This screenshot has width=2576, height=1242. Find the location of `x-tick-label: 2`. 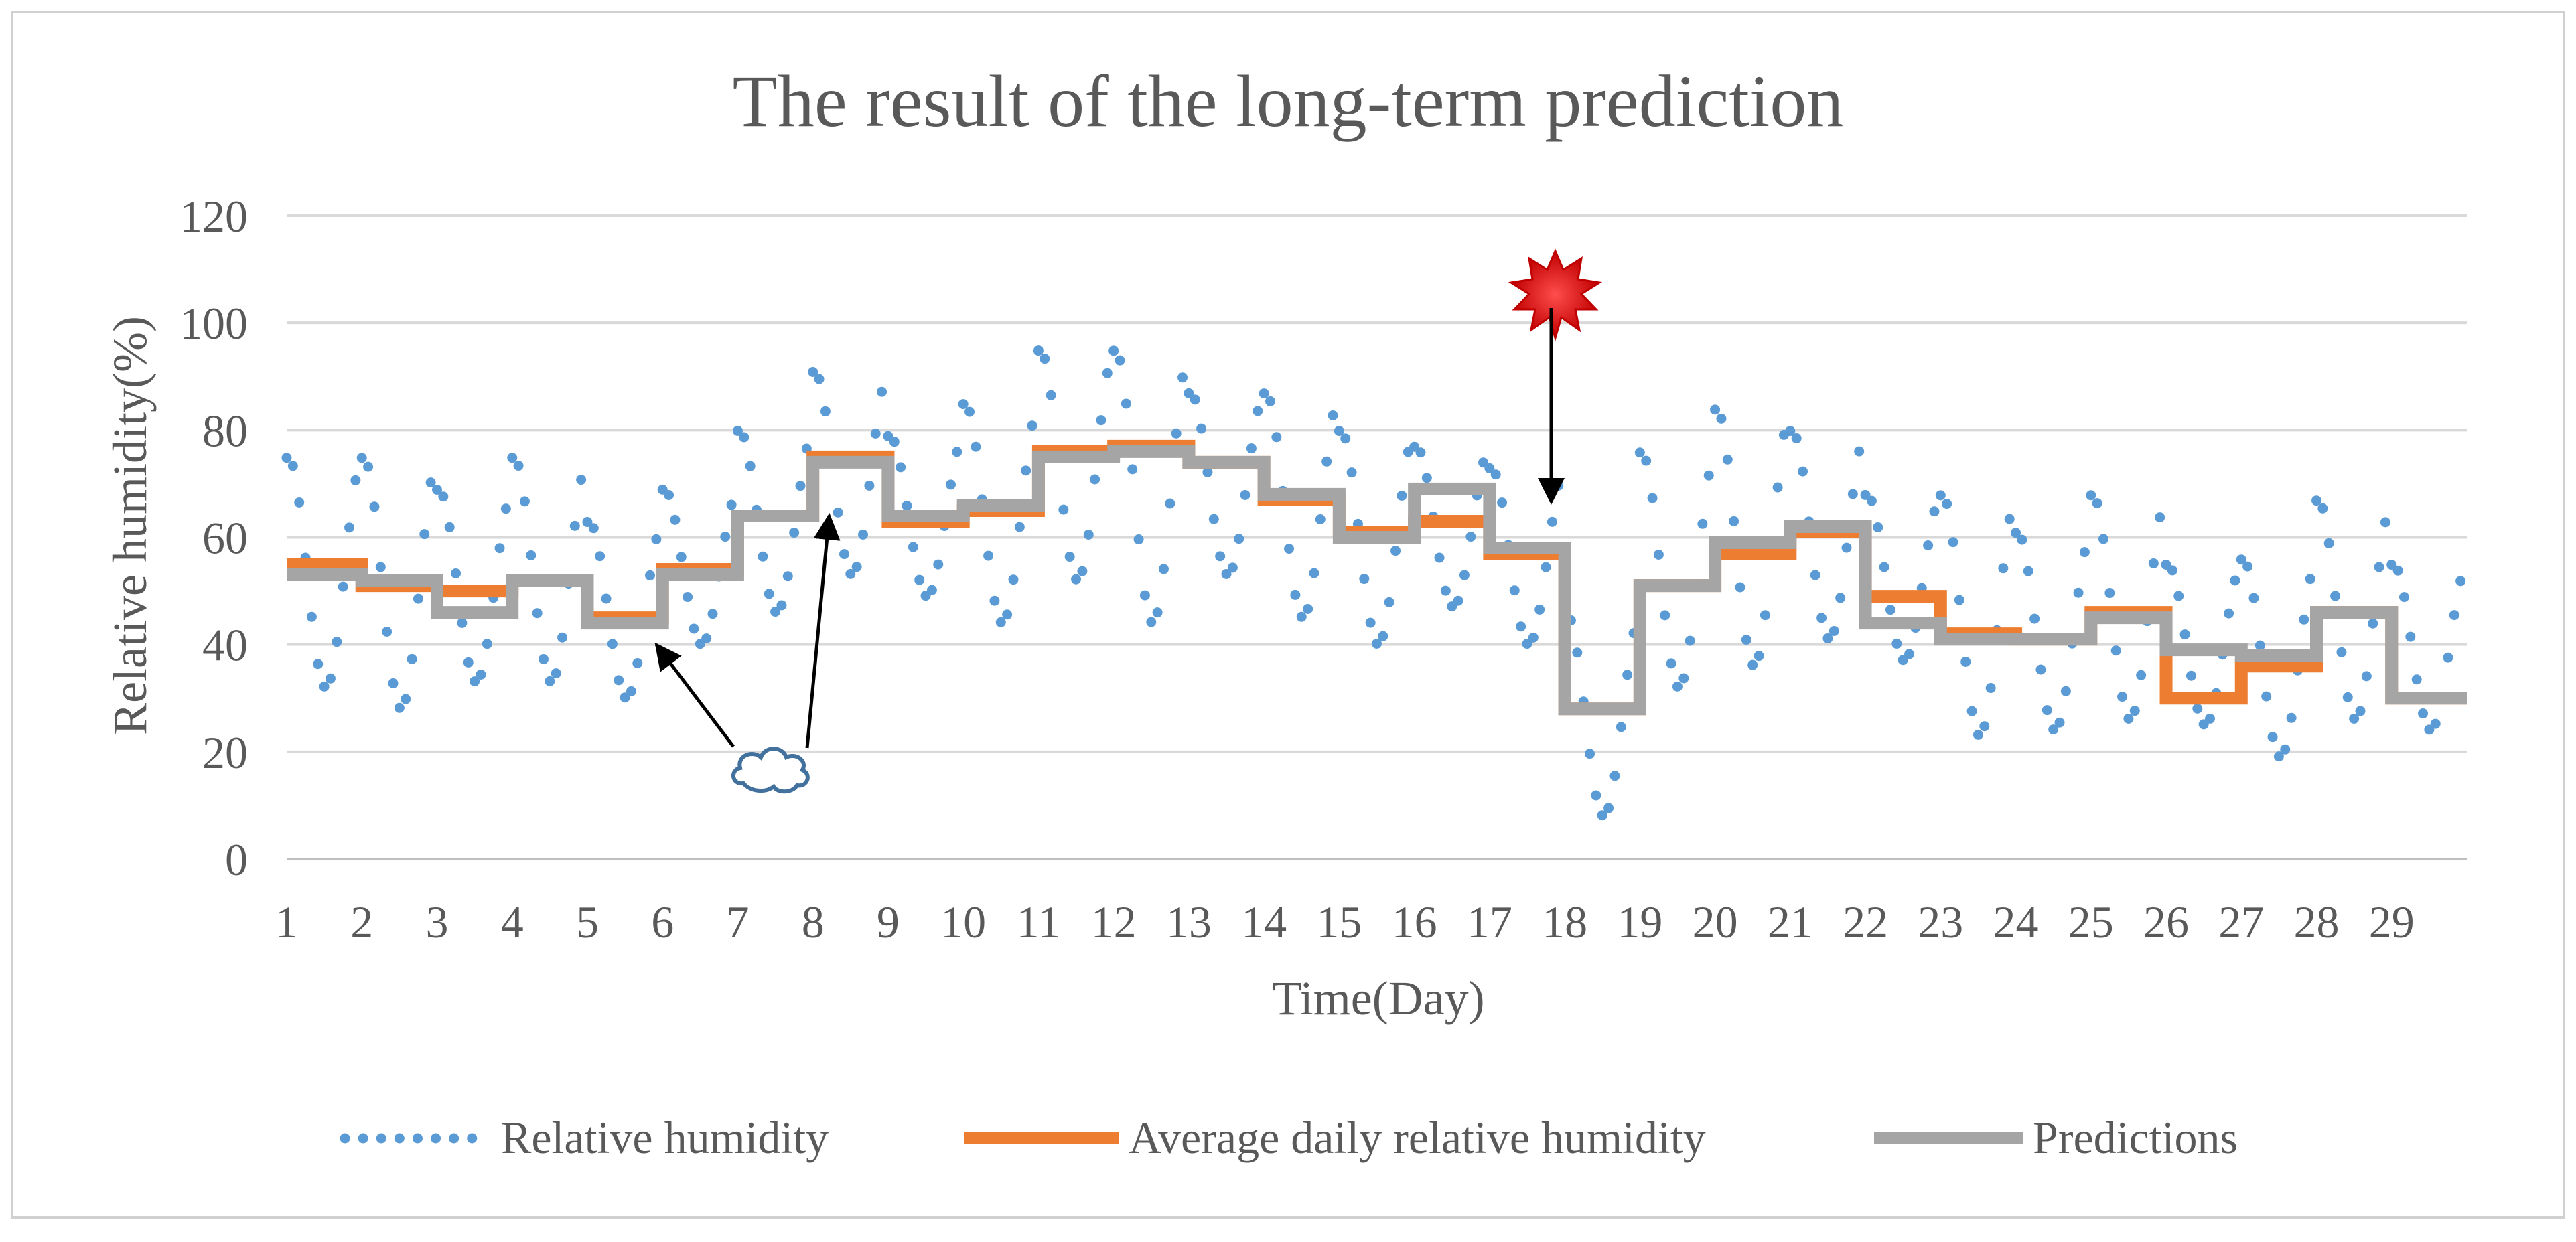

x-tick-label: 2 is located at coordinates (361, 922).